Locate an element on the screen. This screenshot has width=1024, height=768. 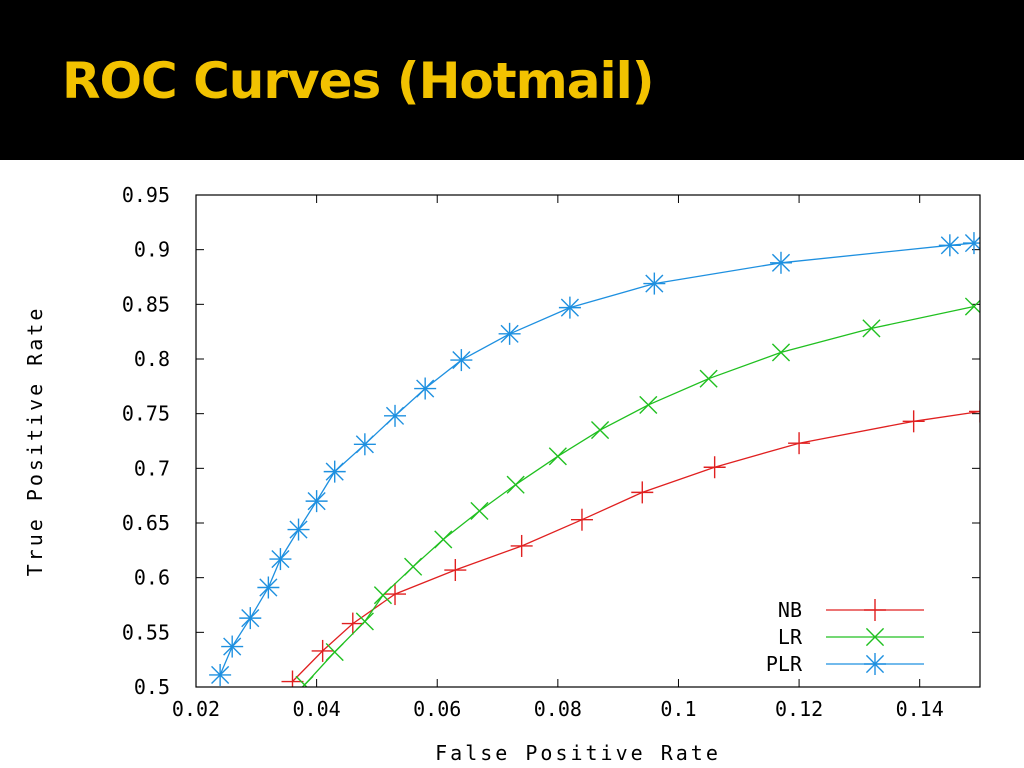
legend-label: LR is located at coordinates (790, 637).